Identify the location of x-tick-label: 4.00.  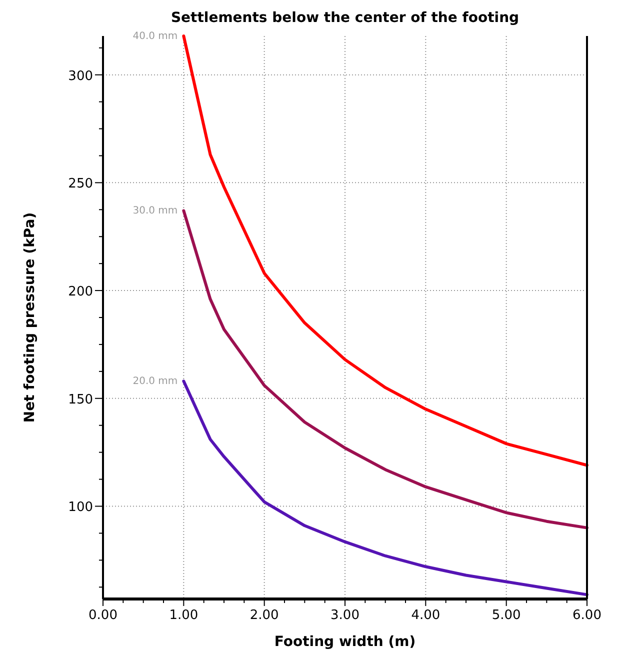
(425, 615).